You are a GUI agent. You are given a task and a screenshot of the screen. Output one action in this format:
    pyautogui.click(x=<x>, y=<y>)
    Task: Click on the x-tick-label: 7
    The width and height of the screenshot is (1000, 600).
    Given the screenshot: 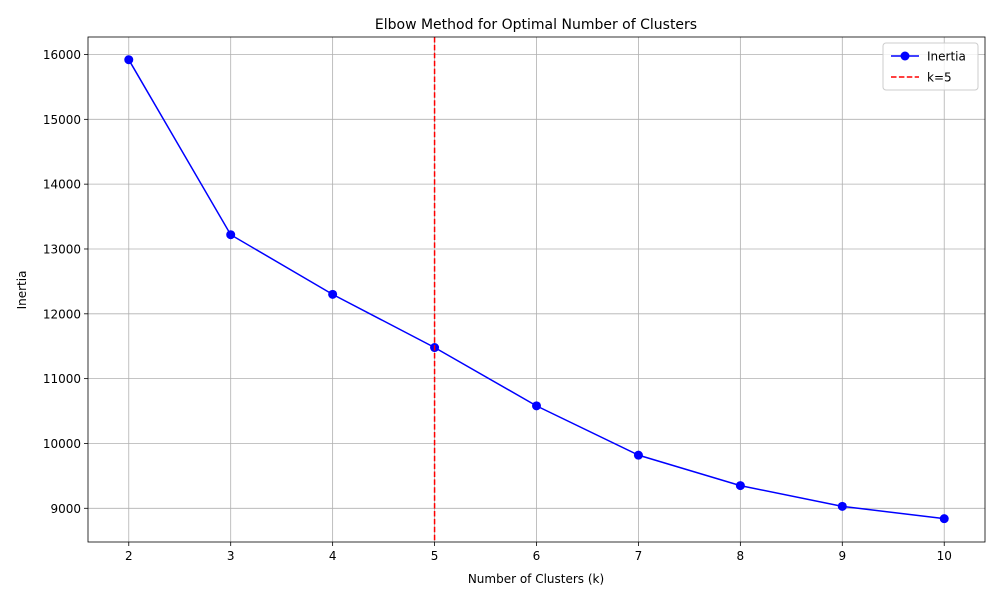 What is the action you would take?
    pyautogui.click(x=639, y=556)
    